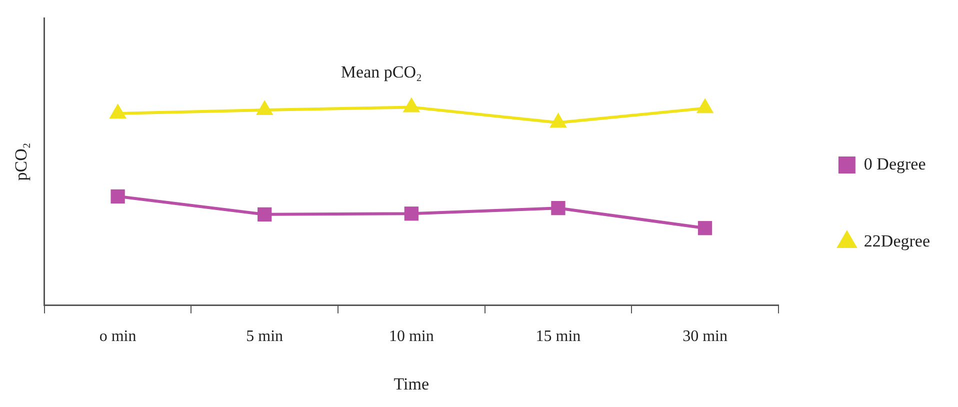  I want to click on x-tick-label: 5 min, so click(265, 337).